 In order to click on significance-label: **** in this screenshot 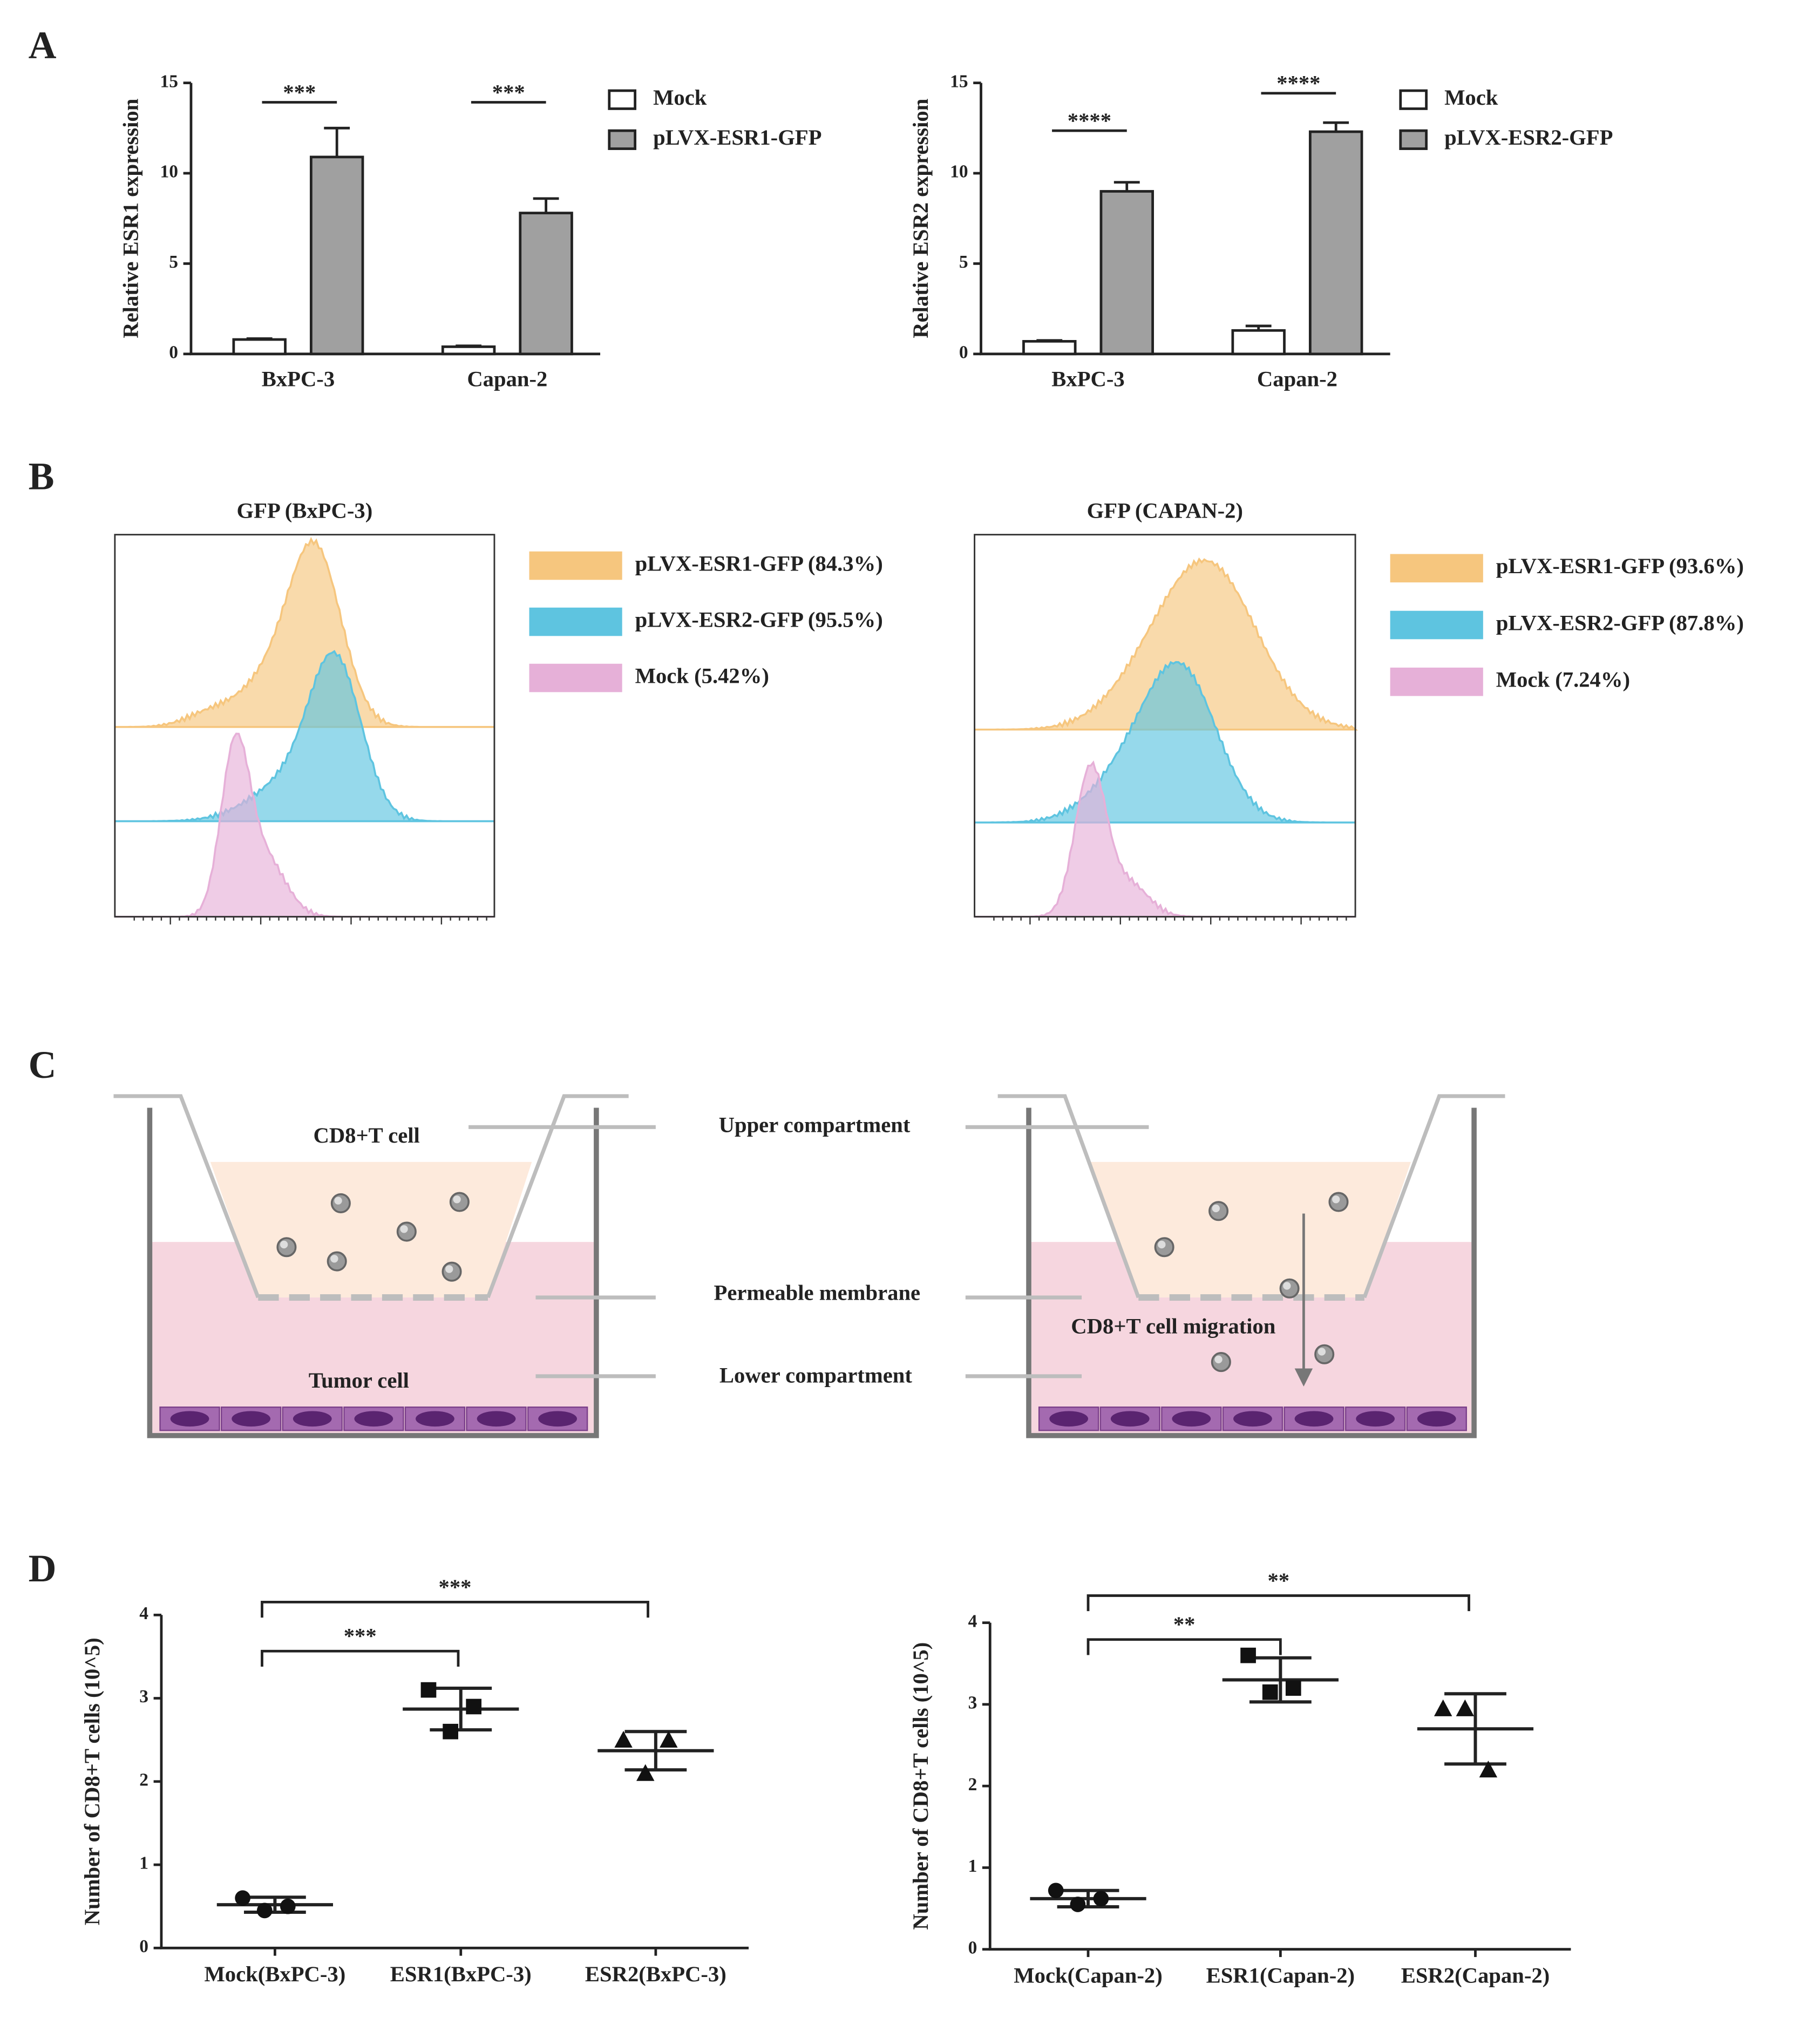, I will do `click(1090, 121)`.